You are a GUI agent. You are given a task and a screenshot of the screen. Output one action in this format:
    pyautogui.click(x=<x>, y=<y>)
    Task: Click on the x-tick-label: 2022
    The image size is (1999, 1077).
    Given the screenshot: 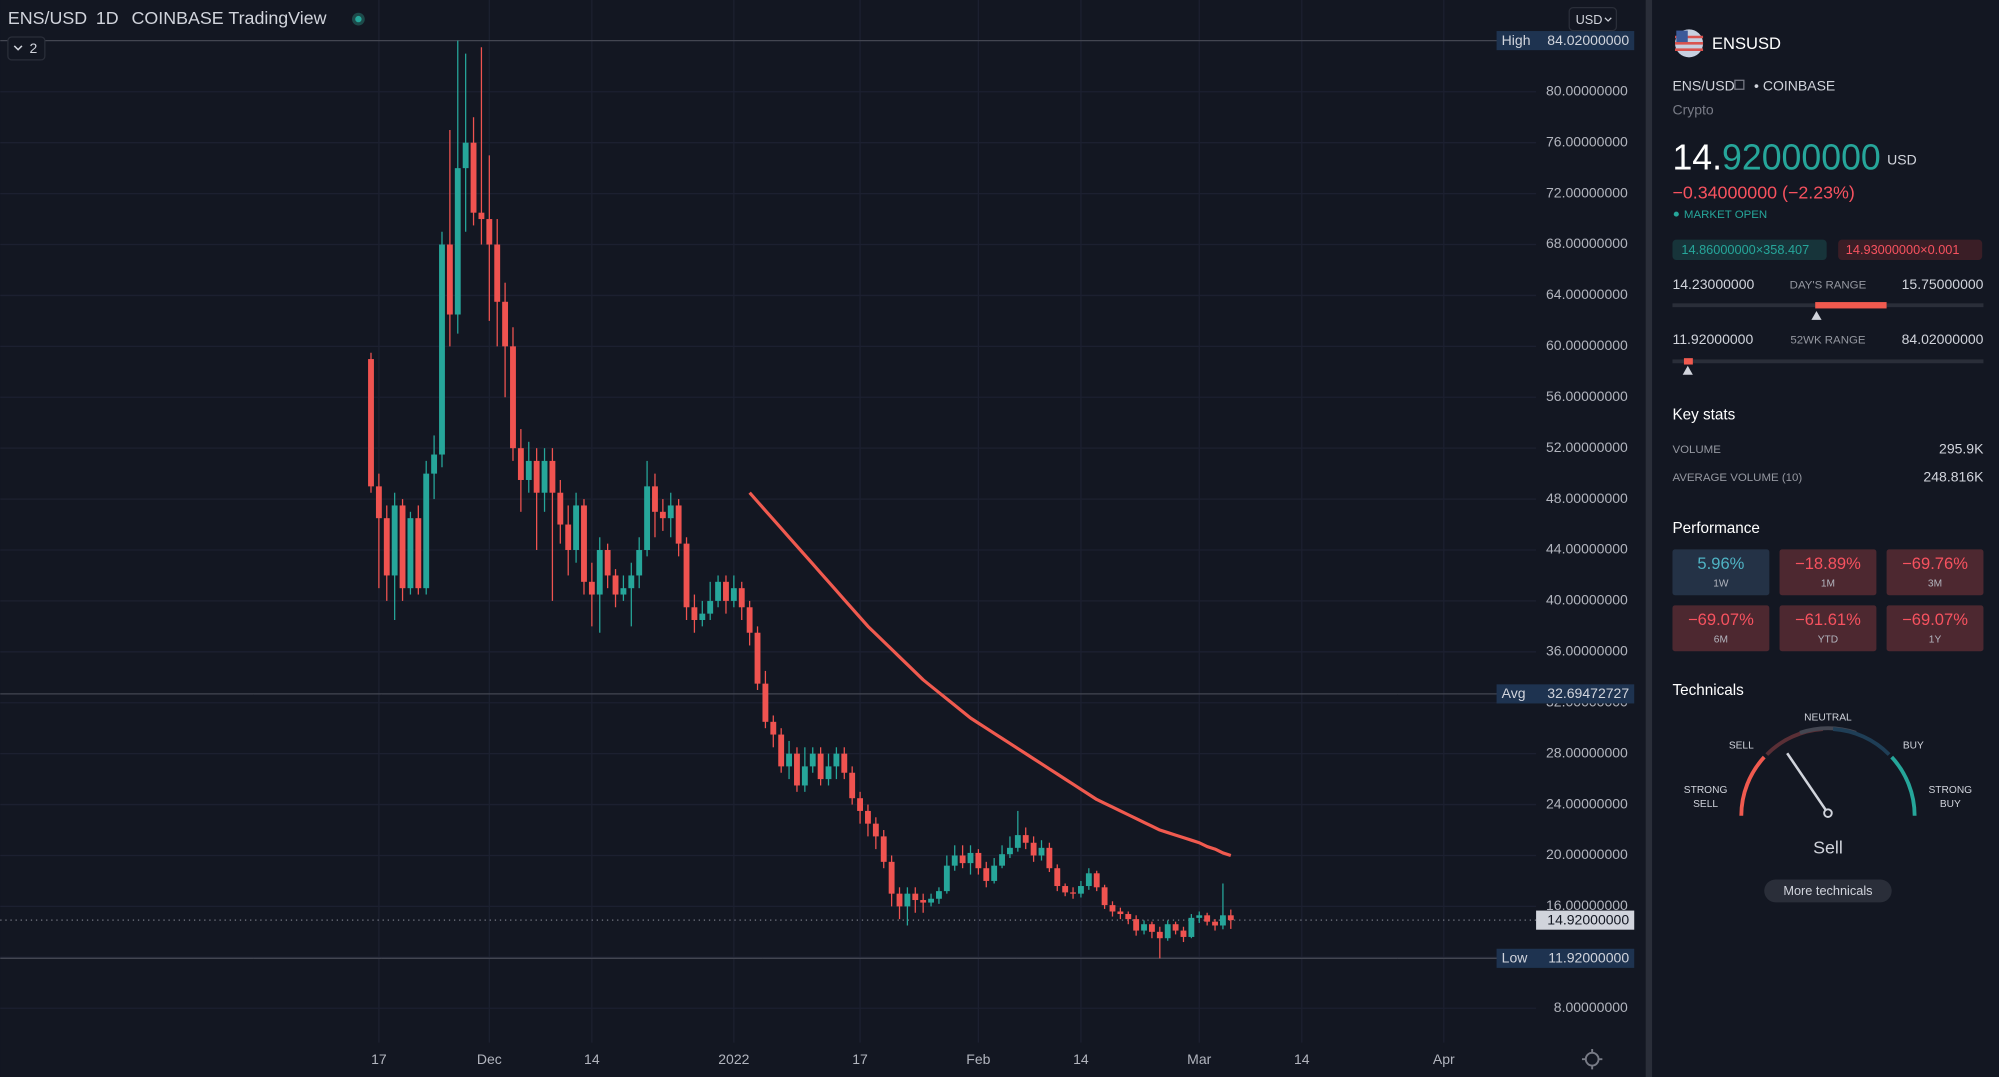 What is the action you would take?
    pyautogui.click(x=733, y=1059)
    